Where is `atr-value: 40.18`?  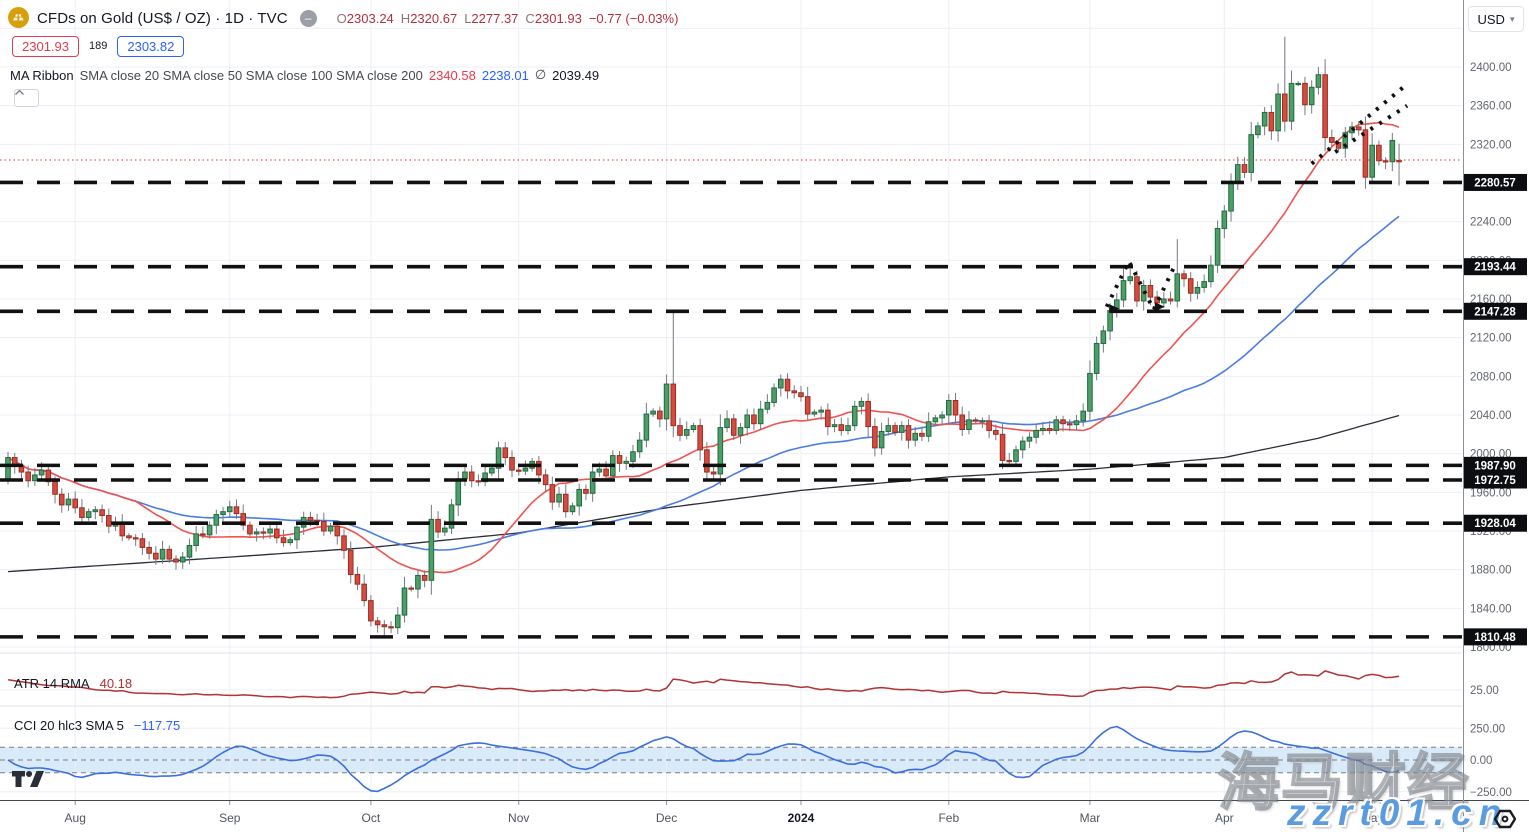
atr-value: 40.18 is located at coordinates (116, 683).